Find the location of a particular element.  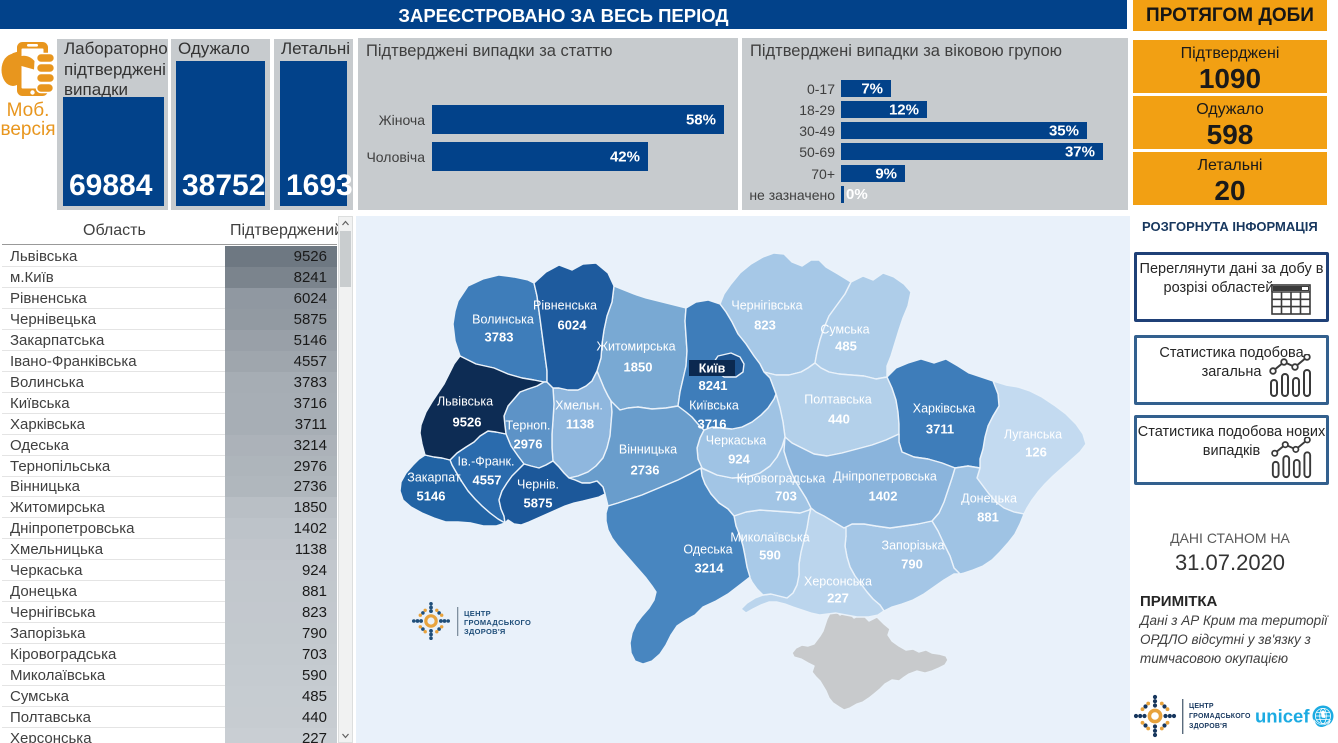

svg-text: Херсонська is located at coordinates (838, 582).